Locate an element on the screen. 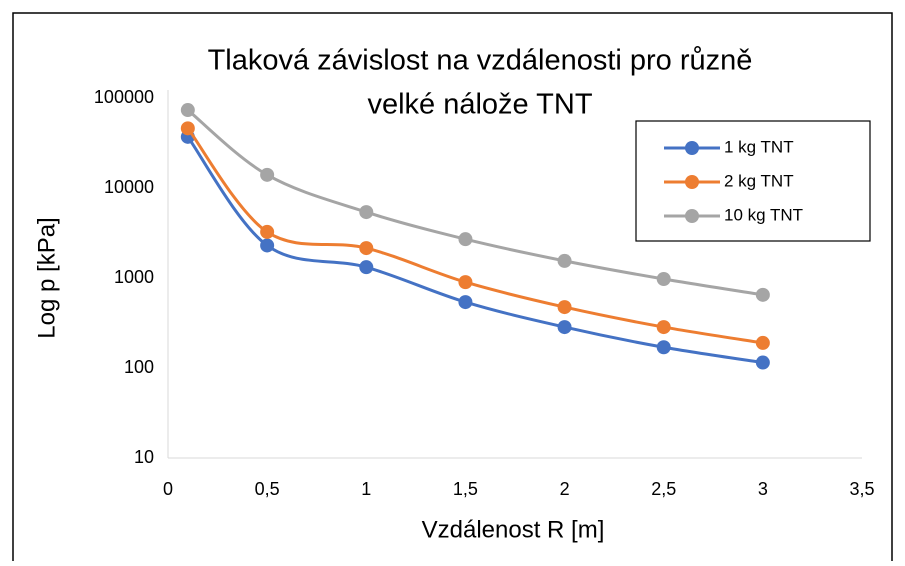 This screenshot has width=905, height=566. y-tick-label: 10000 is located at coordinates (129, 187).